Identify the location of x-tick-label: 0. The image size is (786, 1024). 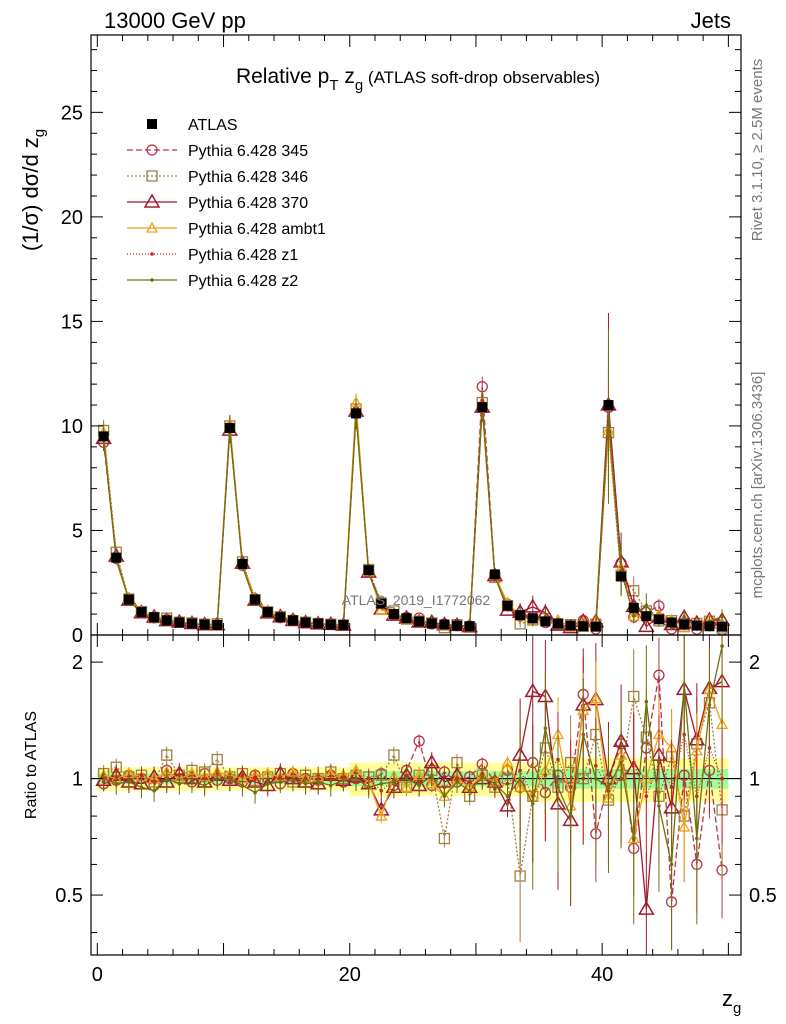
(97, 975).